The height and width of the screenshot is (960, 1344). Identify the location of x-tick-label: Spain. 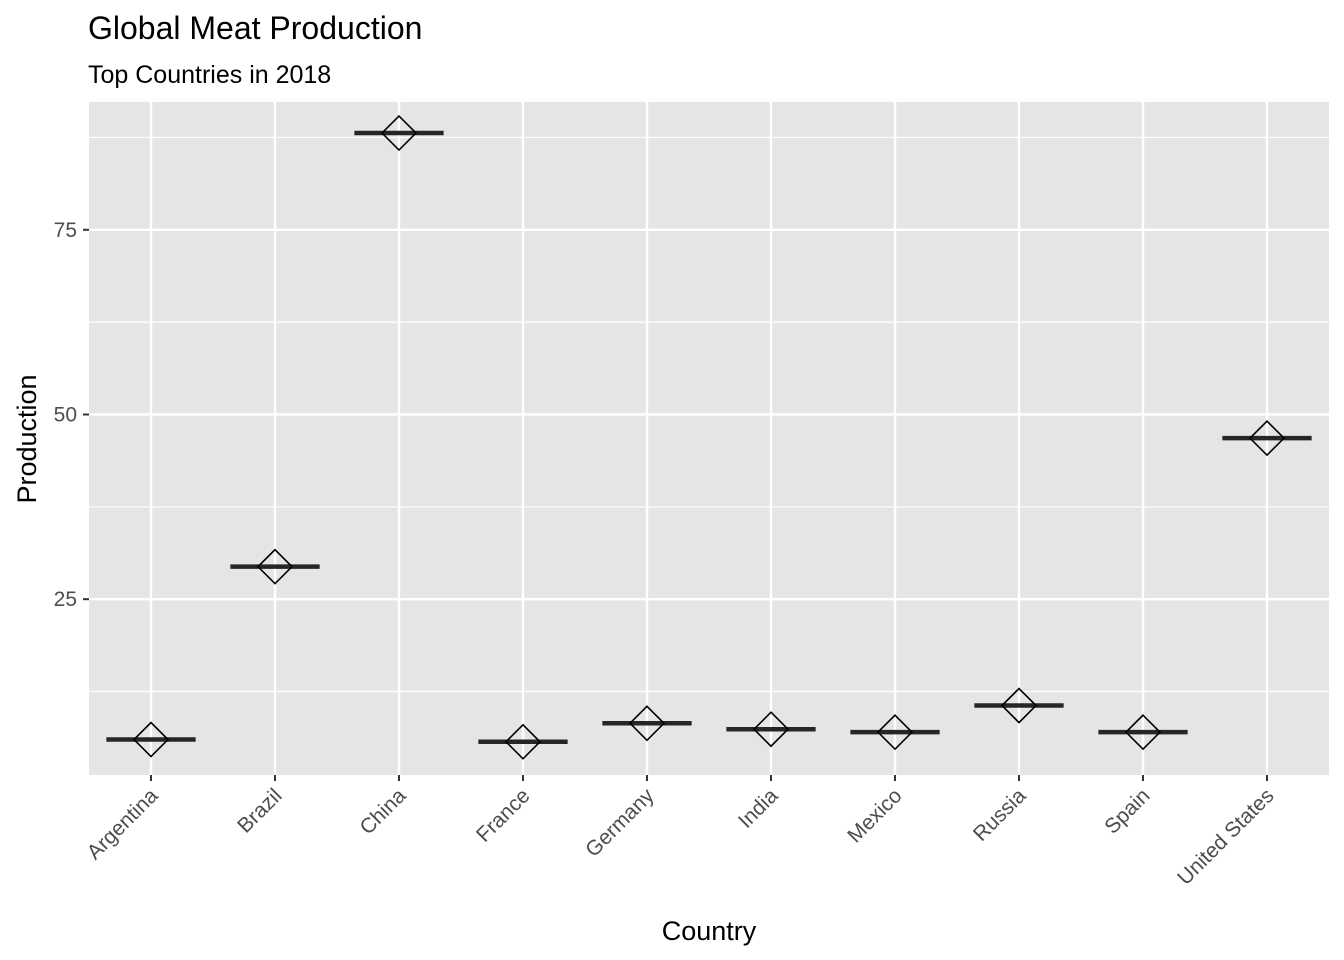
(1127, 811).